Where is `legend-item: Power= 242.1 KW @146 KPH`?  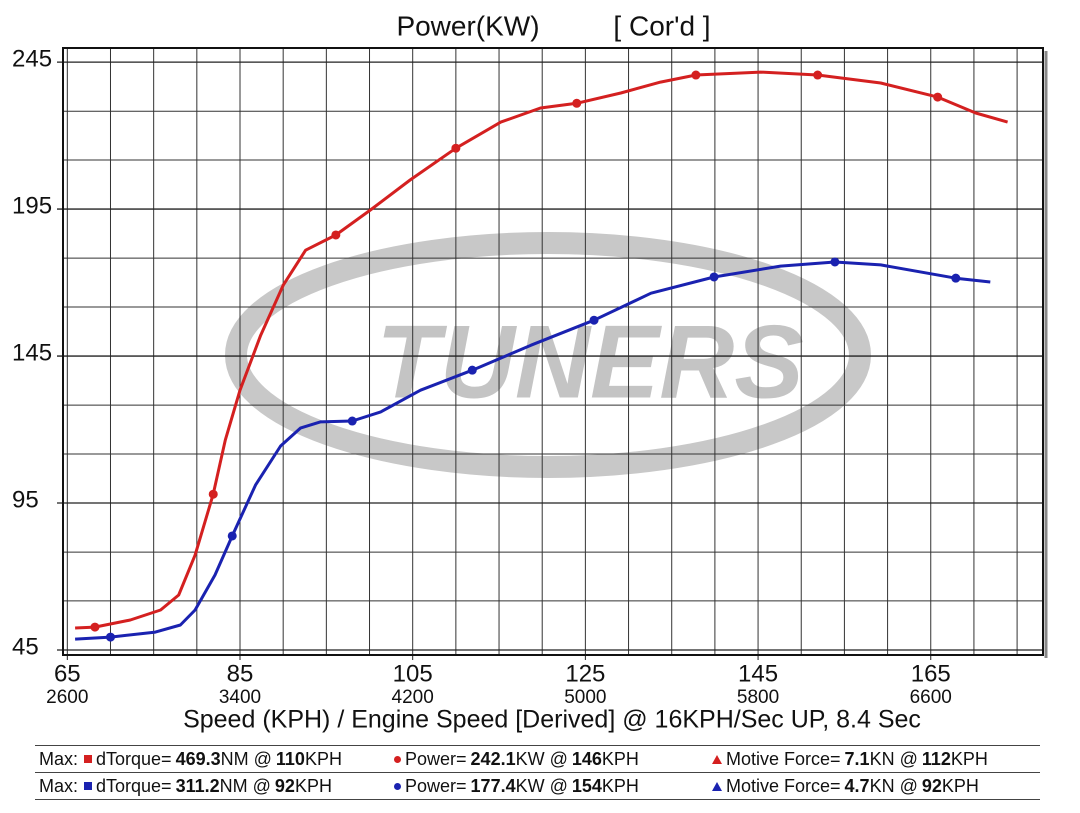
legend-item: Power= 242.1 KW @146 KPH is located at coordinates (553, 759).